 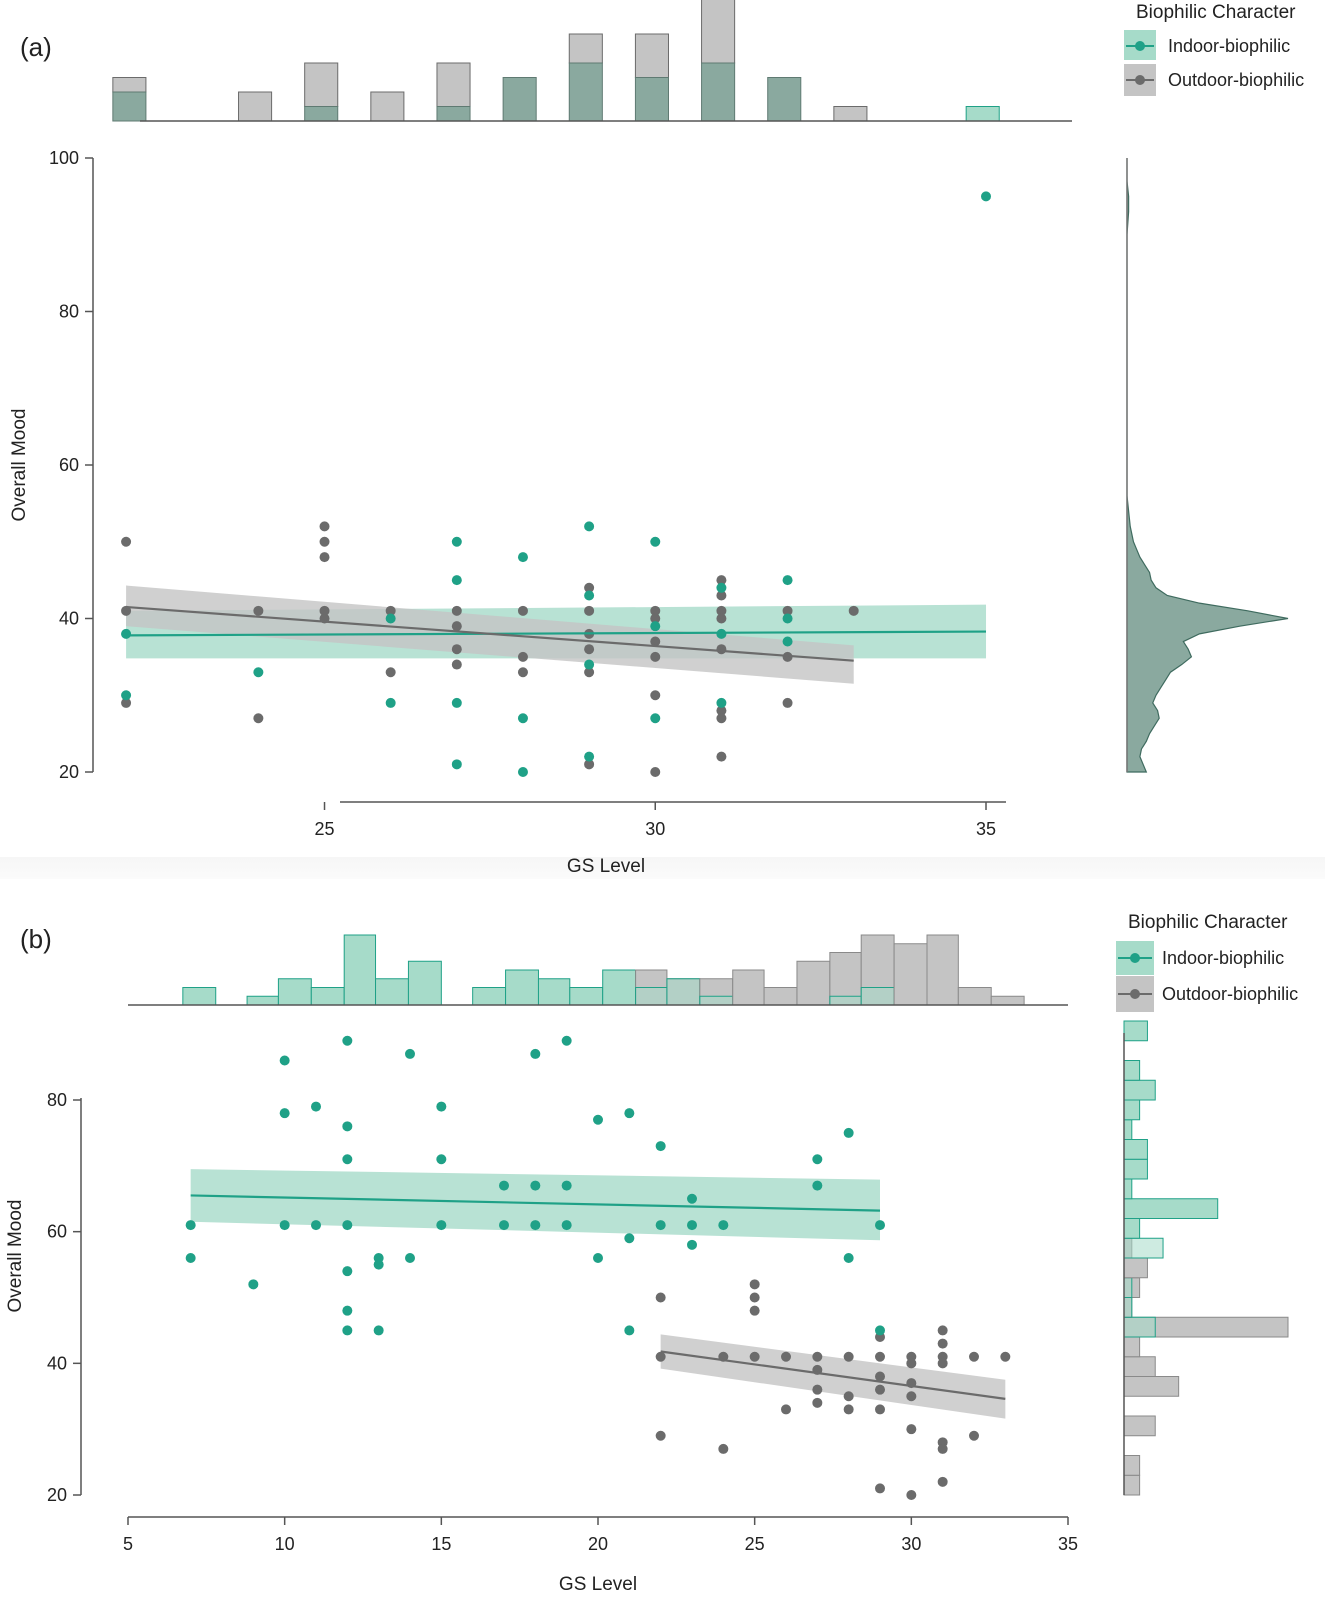 I want to click on panel-a-y-tick-label: 40, so click(x=69, y=619).